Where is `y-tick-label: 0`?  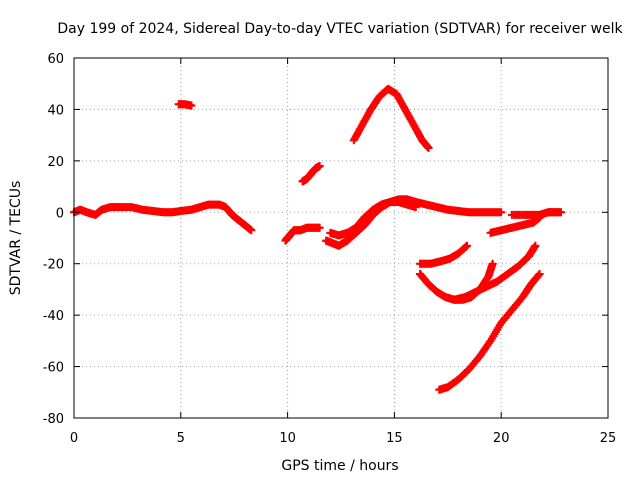 y-tick-label: 0 is located at coordinates (60, 213).